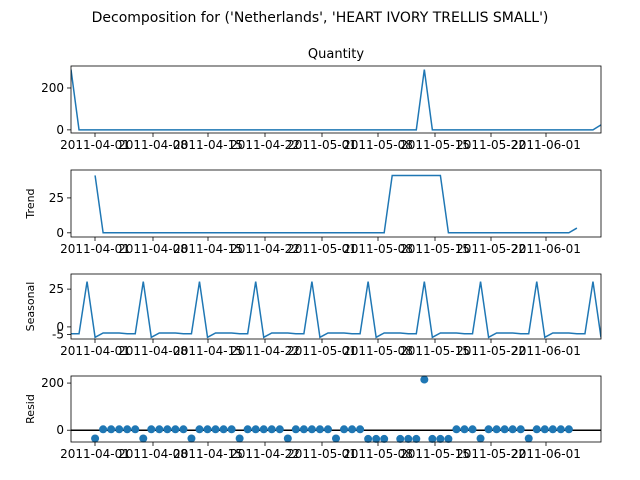 This screenshot has width=640, height=480. I want to click on y-axis-label: Seasonal, so click(30, 307).